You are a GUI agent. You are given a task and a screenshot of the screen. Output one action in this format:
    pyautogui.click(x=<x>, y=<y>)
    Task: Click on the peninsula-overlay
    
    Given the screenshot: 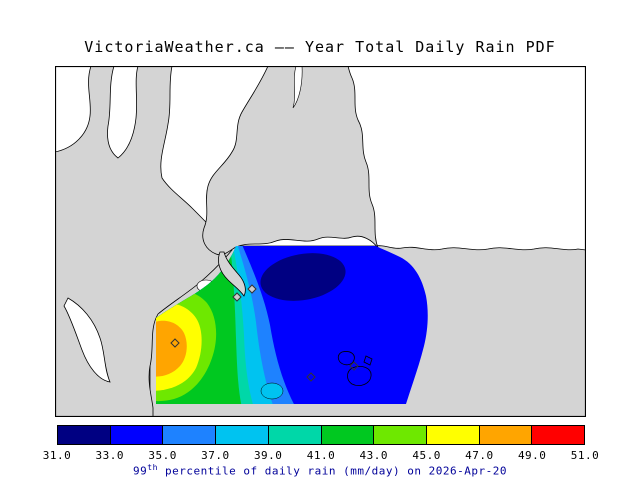 What is the action you would take?
    pyautogui.click(x=232, y=274)
    